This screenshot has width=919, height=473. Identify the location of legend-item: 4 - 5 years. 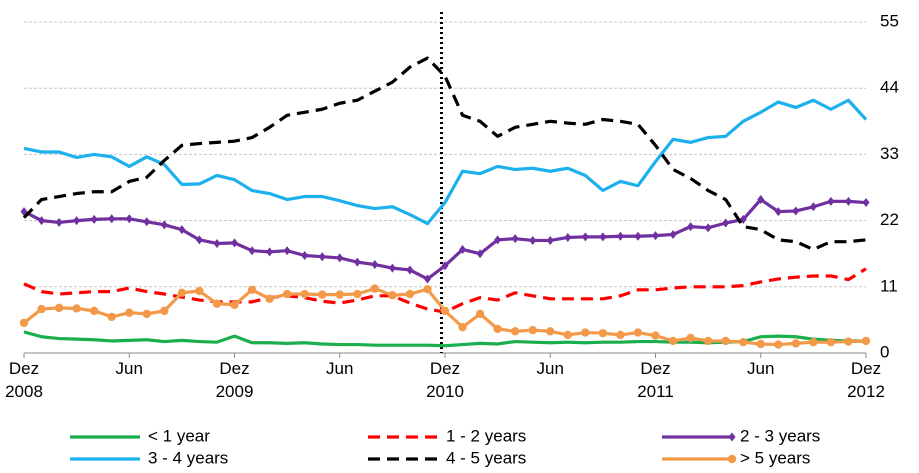
(447, 457).